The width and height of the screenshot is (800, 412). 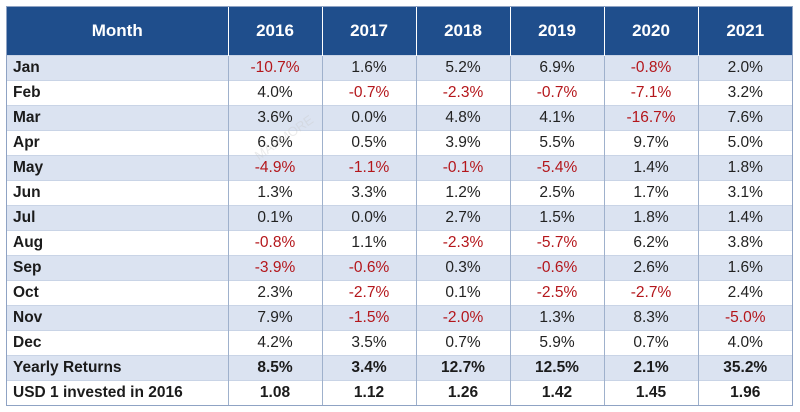 What do you see at coordinates (463, 31) in the screenshot?
I see `header-2018: 2018` at bounding box center [463, 31].